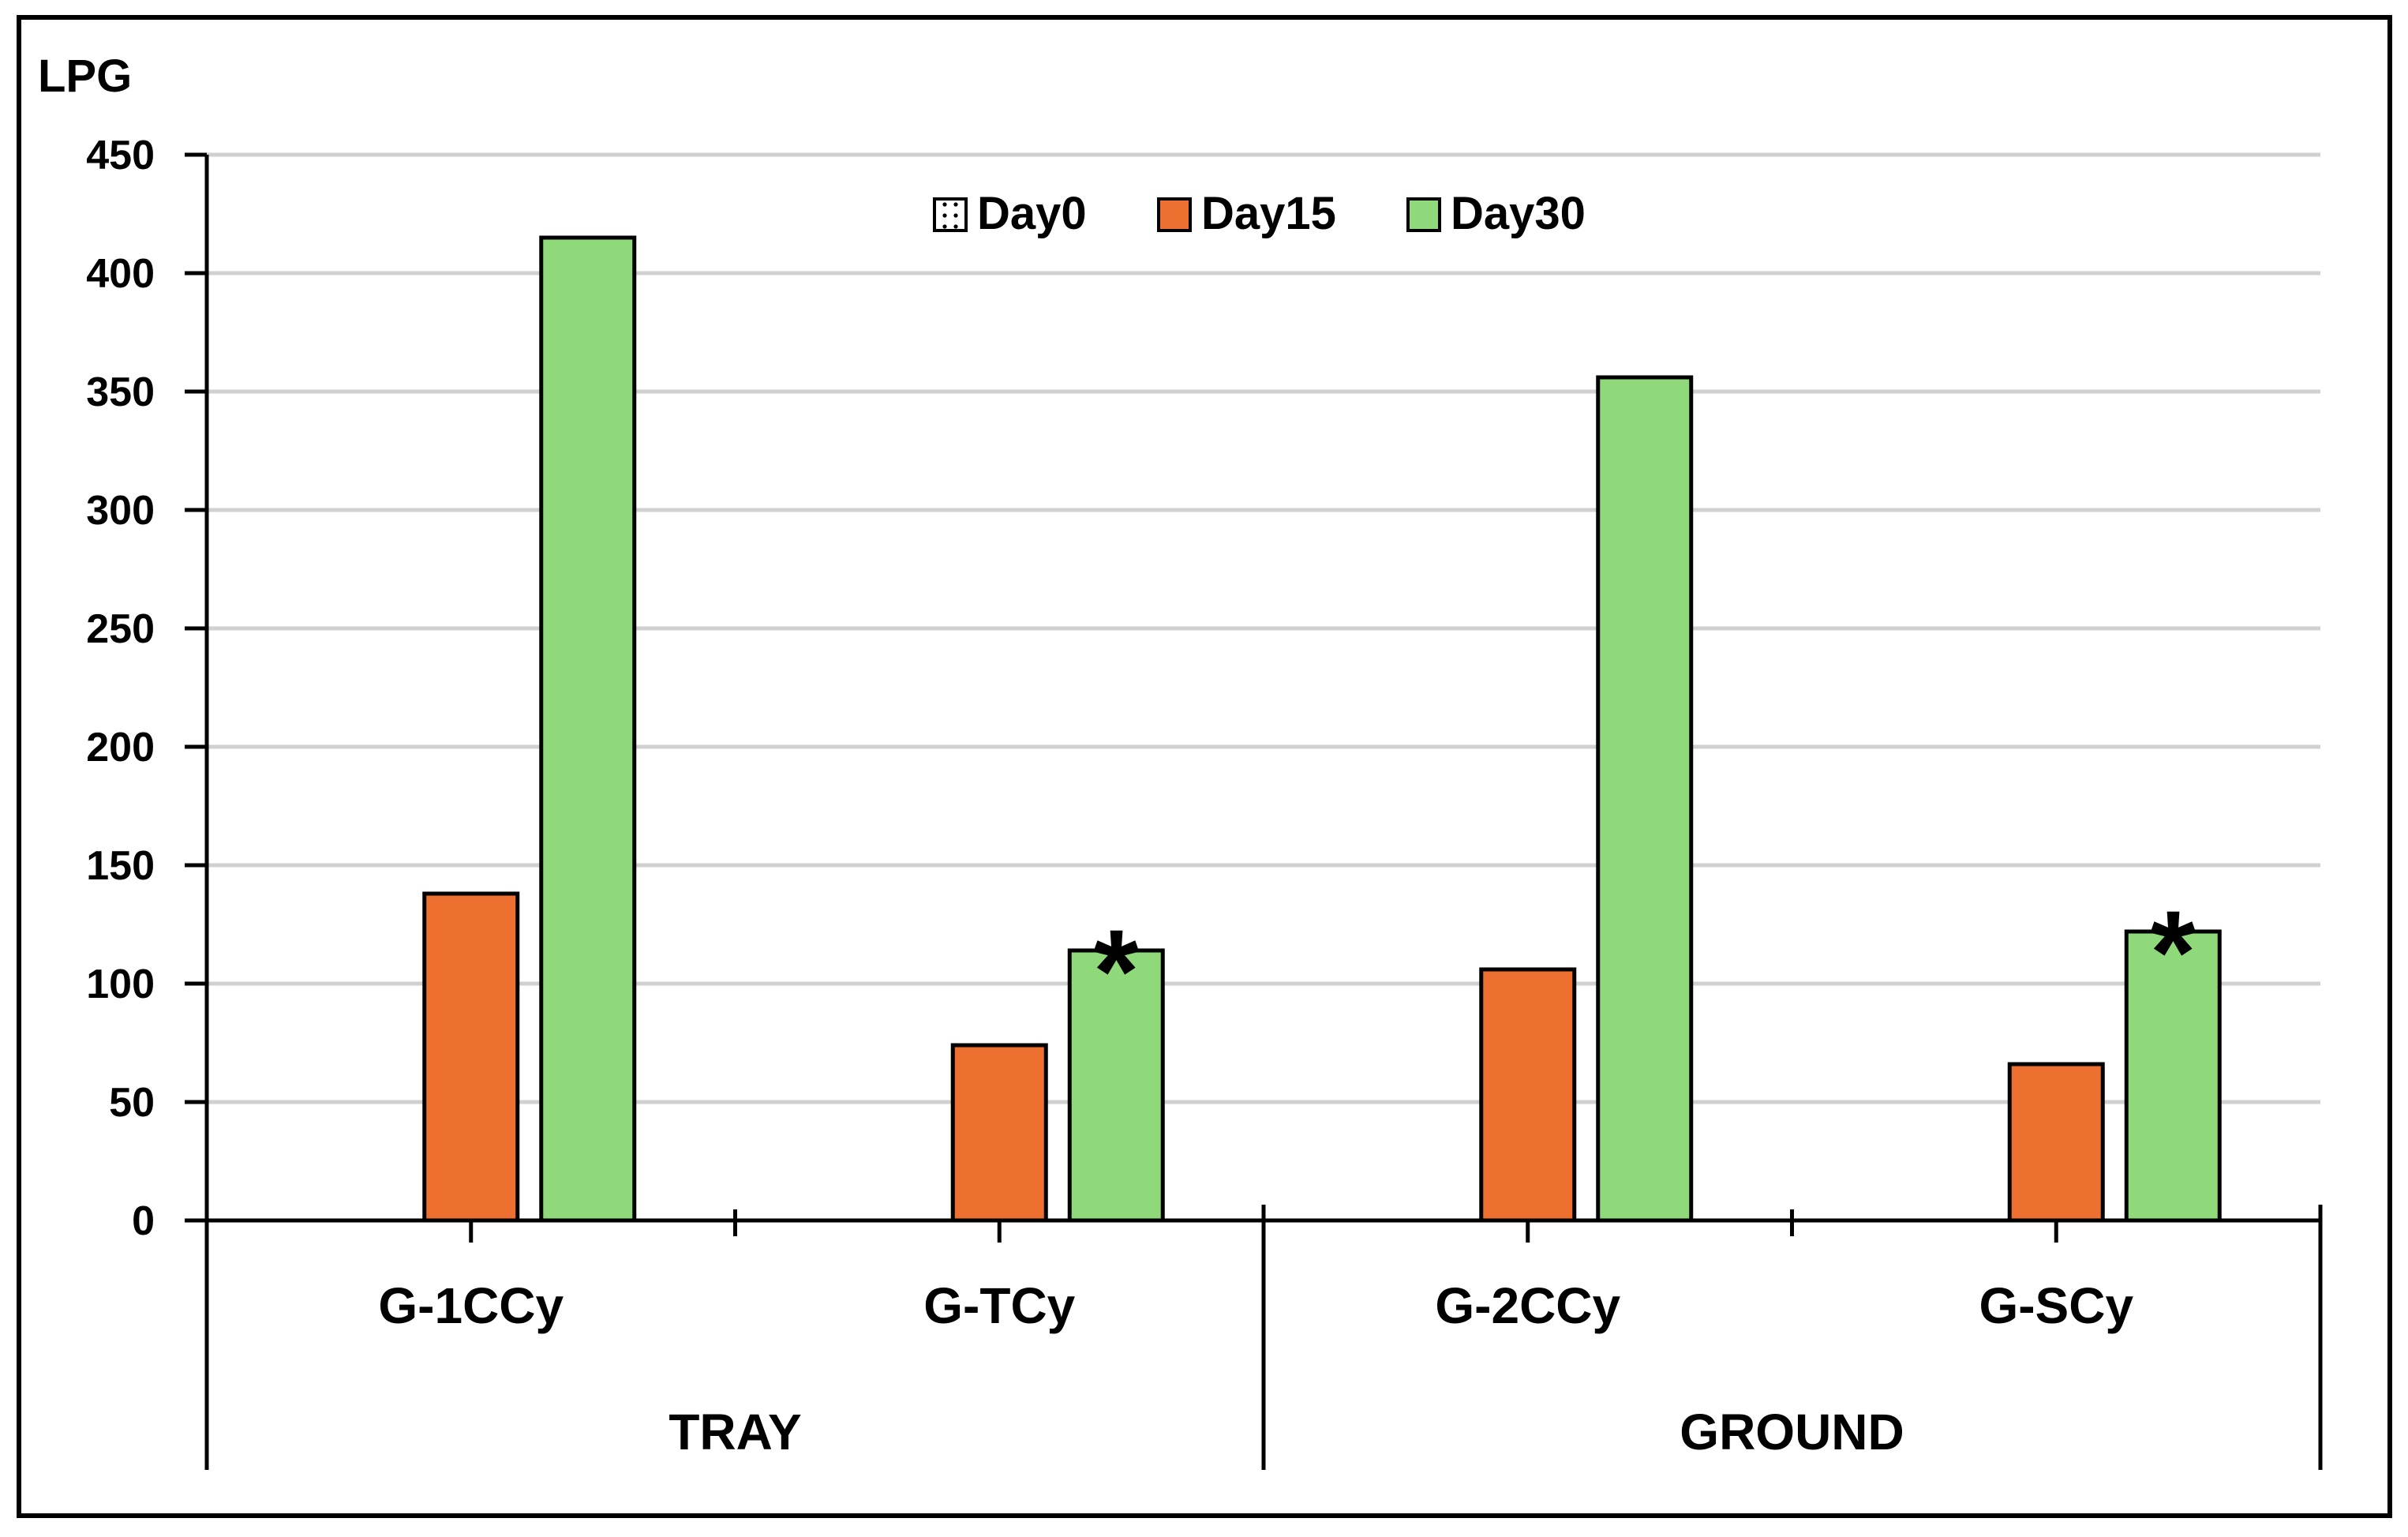  Describe the element at coordinates (1645, 799) in the screenshot. I see `bar-day30-g-2ccy` at that location.